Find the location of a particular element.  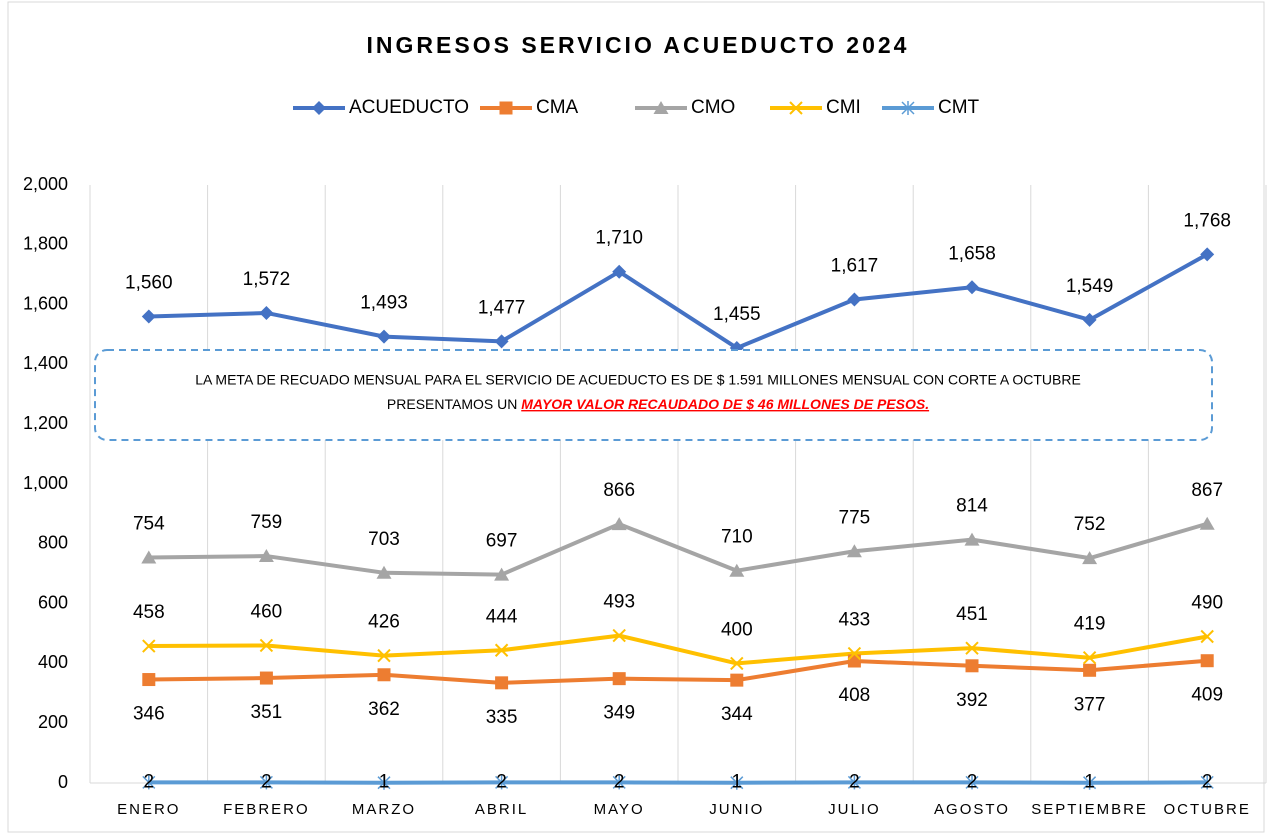

y-tick-label: 1,200 is located at coordinates (45, 423).